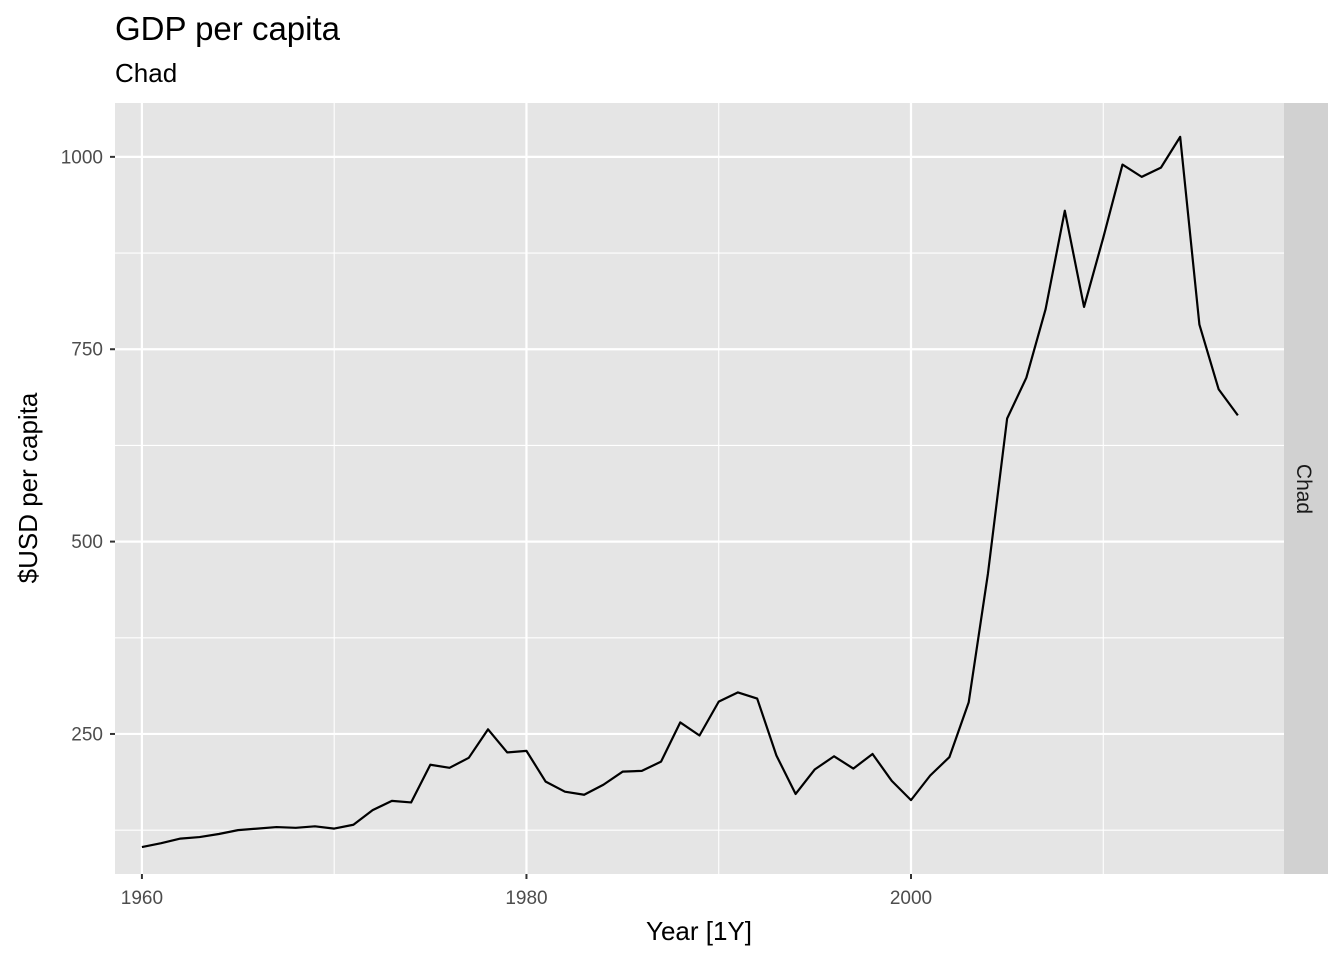 The width and height of the screenshot is (1344, 960). What do you see at coordinates (88, 446) in the screenshot?
I see `y-axis: 250 500 750 1000` at bounding box center [88, 446].